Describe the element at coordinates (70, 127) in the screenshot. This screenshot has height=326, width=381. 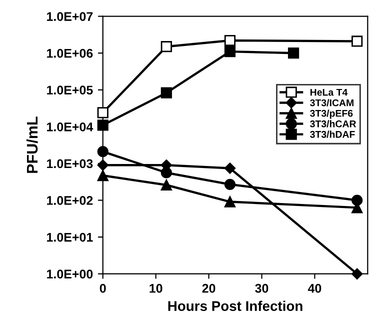
I see `y-tick-label: 1.0E+04` at that location.